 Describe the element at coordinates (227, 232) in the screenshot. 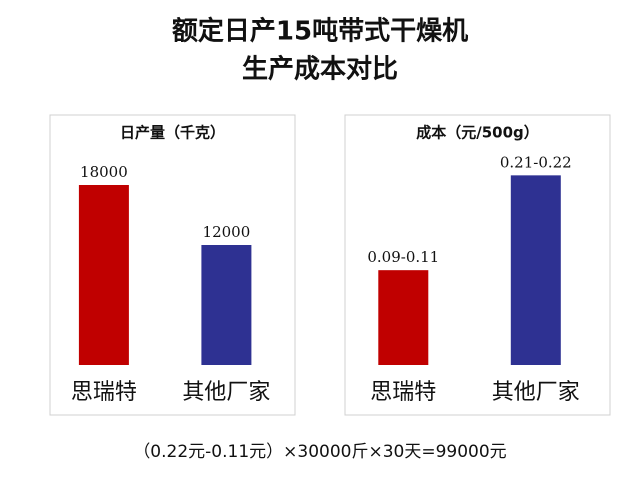

I see `value-label: 12000` at that location.